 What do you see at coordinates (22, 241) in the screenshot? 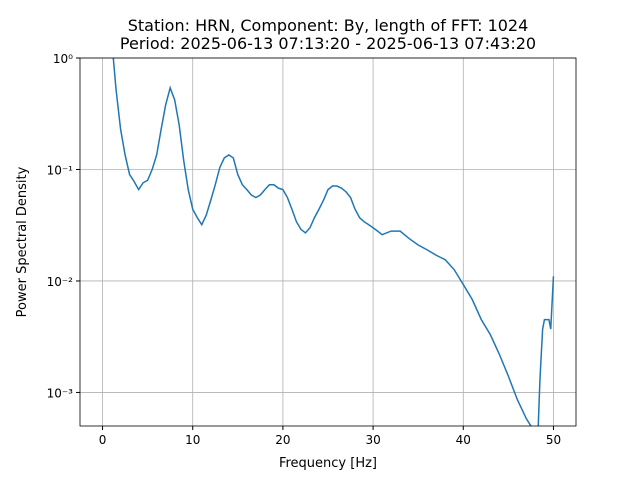
I see `y-axis-label: Power Spectral Density` at bounding box center [22, 241].